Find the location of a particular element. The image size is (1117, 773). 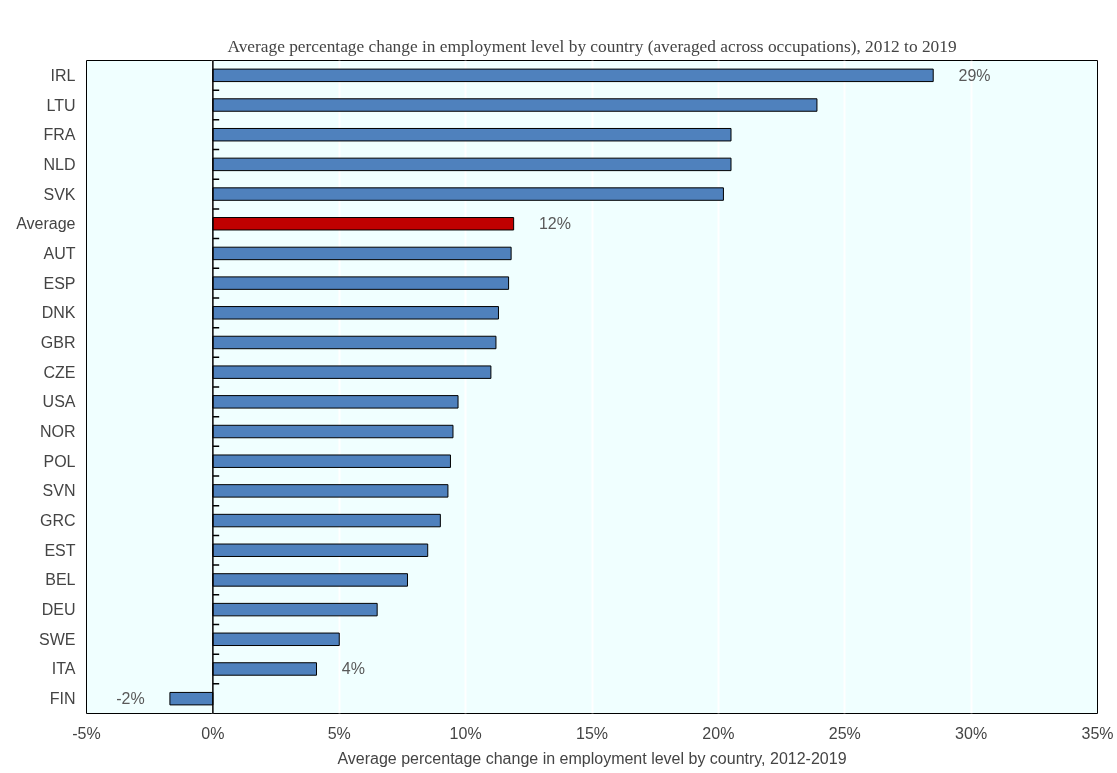

x-tick-label: 25% is located at coordinates (844, 733).